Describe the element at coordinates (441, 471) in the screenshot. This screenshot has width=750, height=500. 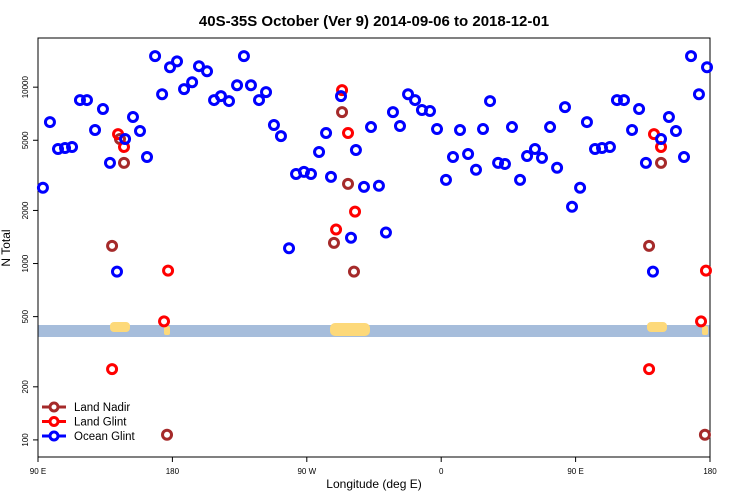
I see `x-tick-label: 0` at that location.